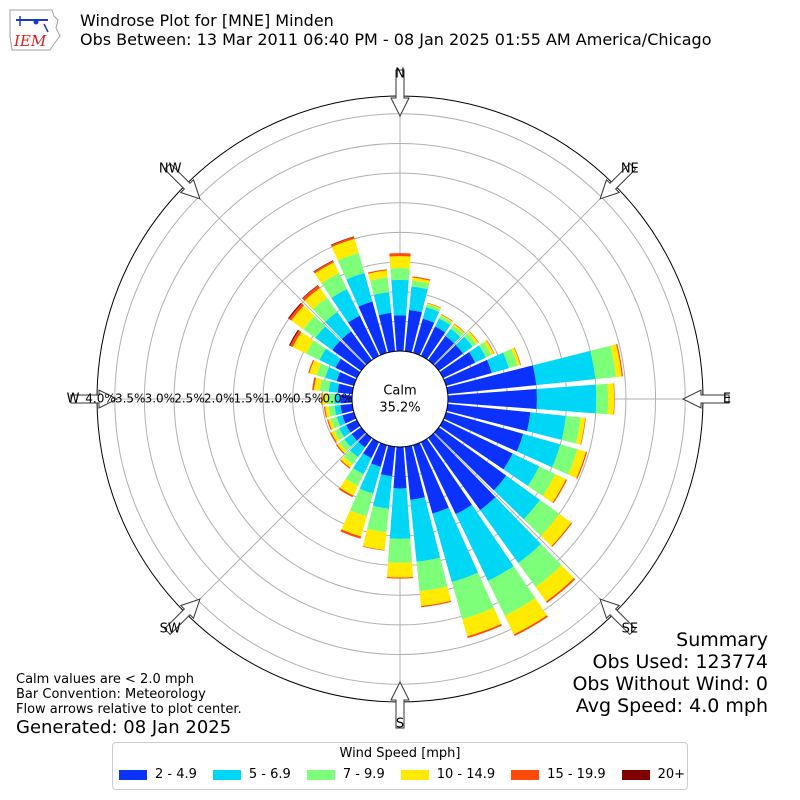 This screenshot has height=800, width=800. What do you see at coordinates (338, 399) in the screenshot?
I see `radial-tick-label: 0.0%` at bounding box center [338, 399].